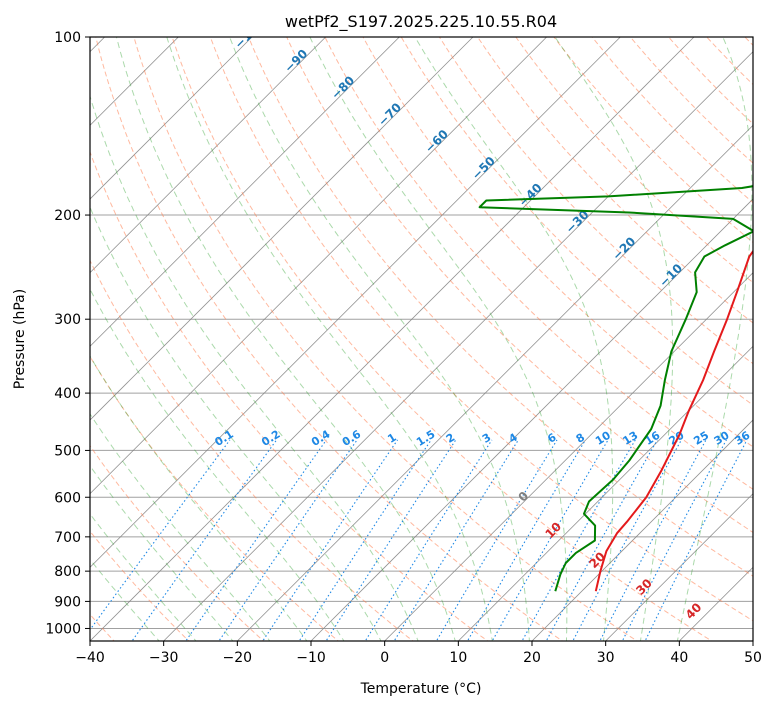 This screenshot has height=713, width=775. Describe the element at coordinates (606, 658) in the screenshot. I see `x-tick-label: 30` at that location.